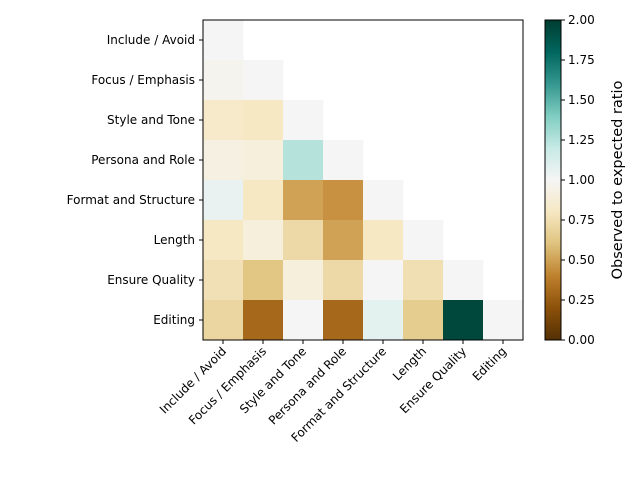  What do you see at coordinates (143, 80) in the screenshot?
I see `y-tick-label: Focus / Emphasis` at bounding box center [143, 80].